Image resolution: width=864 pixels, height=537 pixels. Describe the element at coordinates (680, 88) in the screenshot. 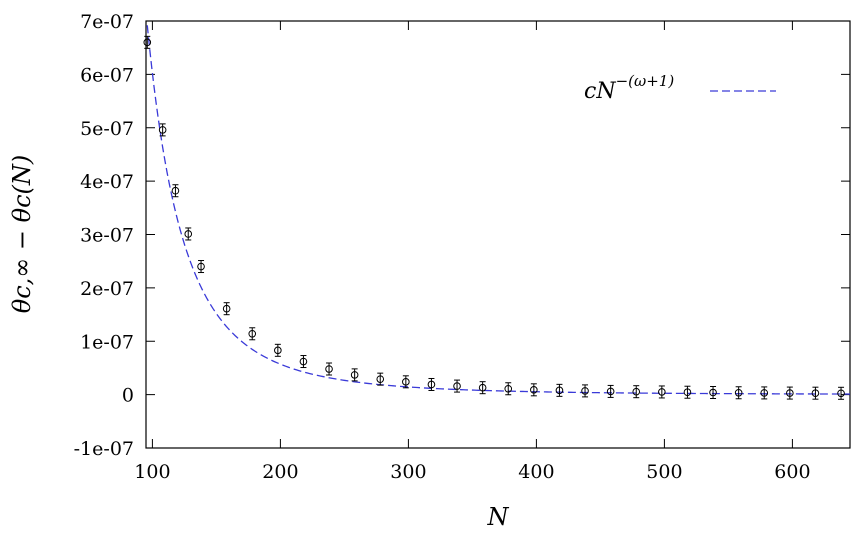

I see `legend: cN−(ω+1)` at that location.